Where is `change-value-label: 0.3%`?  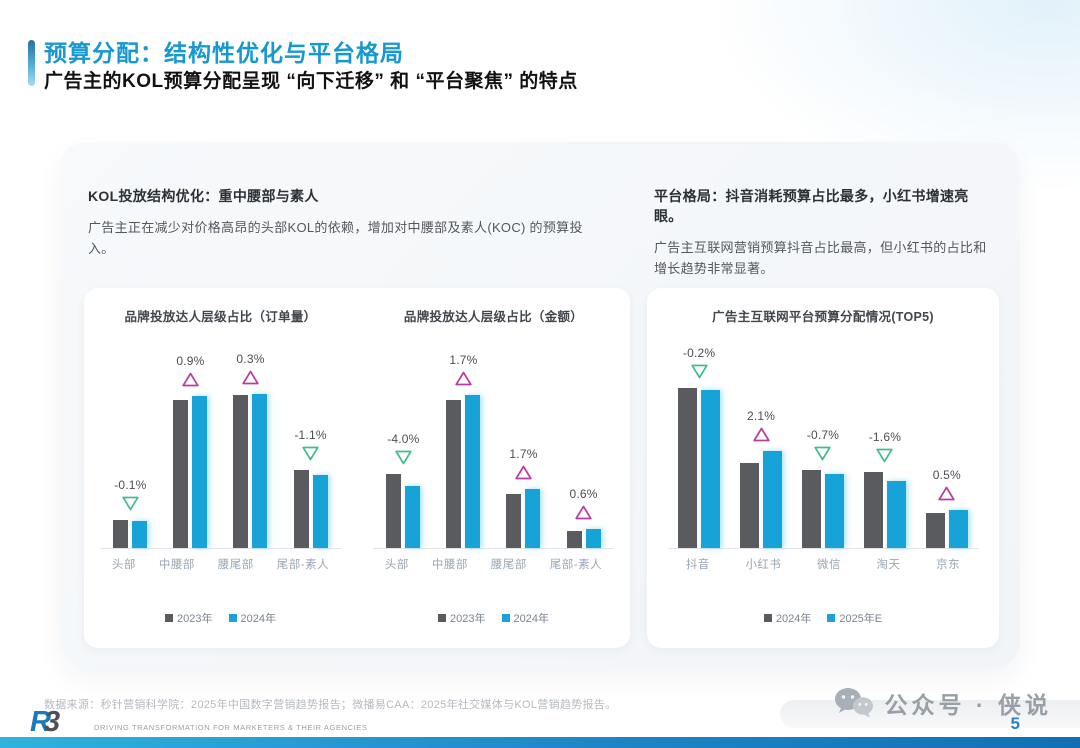 change-value-label: 0.3% is located at coordinates (250, 359).